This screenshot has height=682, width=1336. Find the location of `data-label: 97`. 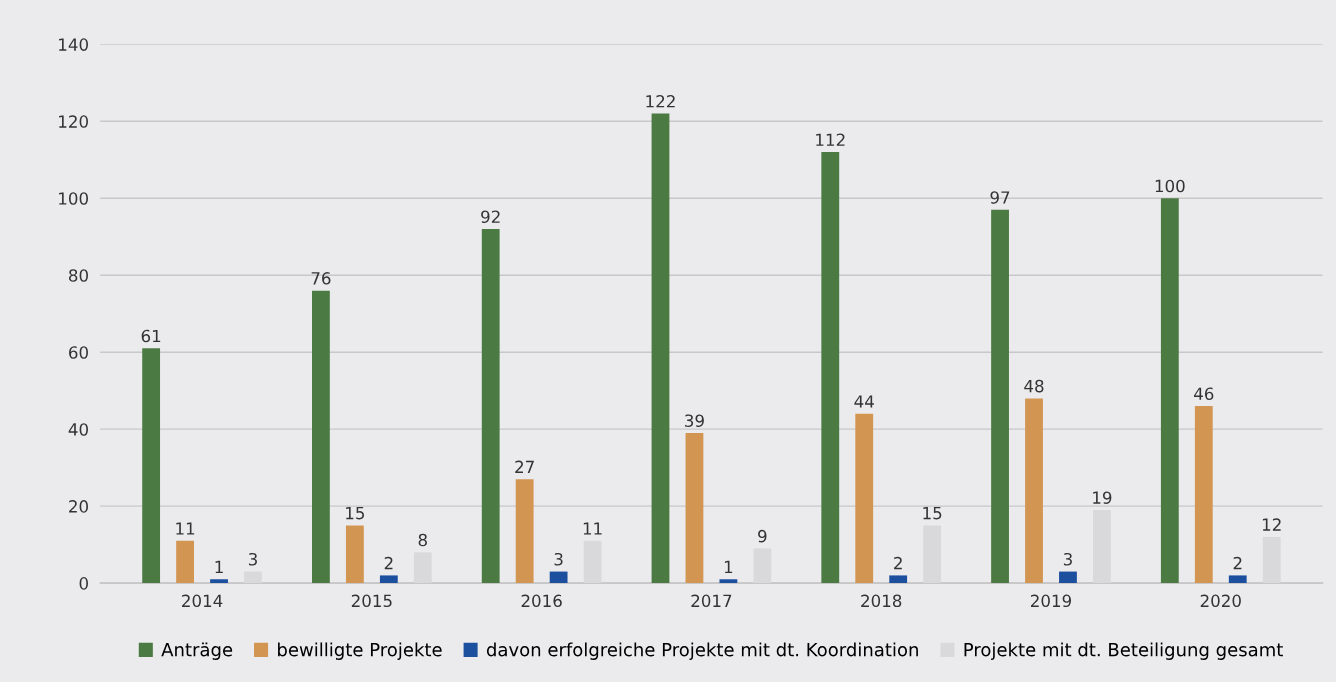

data-label: 97 is located at coordinates (1000, 197).